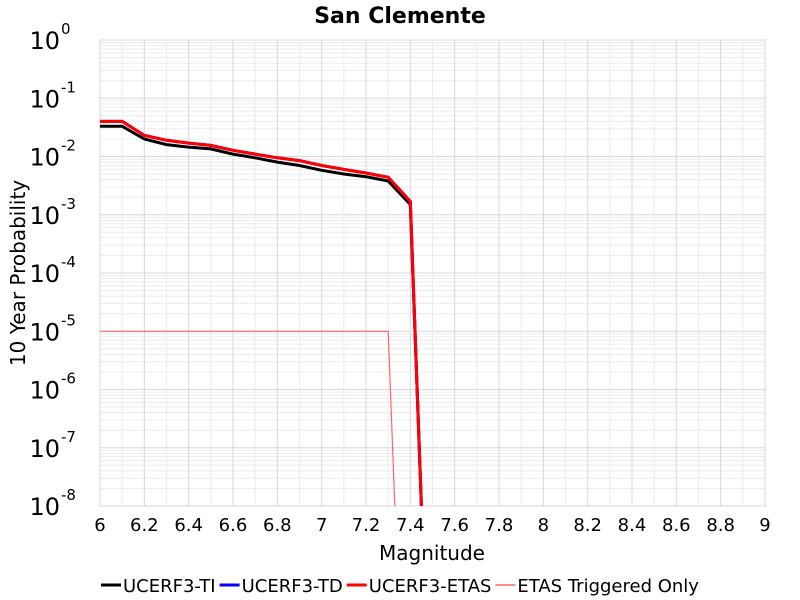 The image size is (800, 600). What do you see at coordinates (499, 525) in the screenshot?
I see `x-tick-label: 7.8` at bounding box center [499, 525].